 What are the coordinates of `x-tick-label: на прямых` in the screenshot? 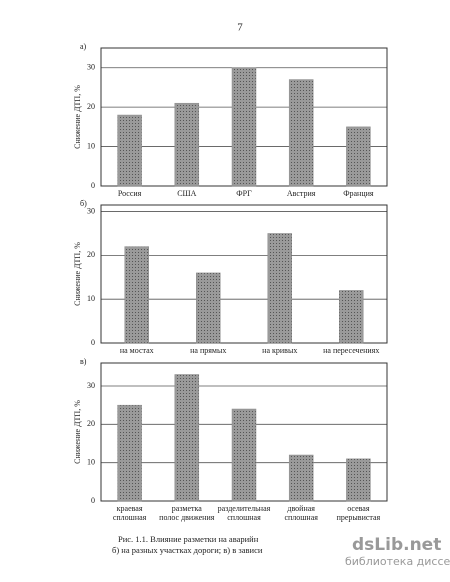 It's located at (208, 350).